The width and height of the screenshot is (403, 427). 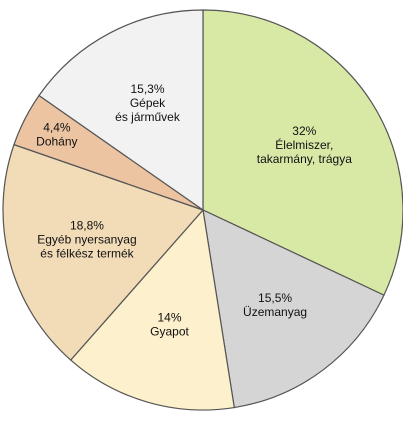 What do you see at coordinates (304, 131) in the screenshot?
I see `data-label: 32%` at bounding box center [304, 131].